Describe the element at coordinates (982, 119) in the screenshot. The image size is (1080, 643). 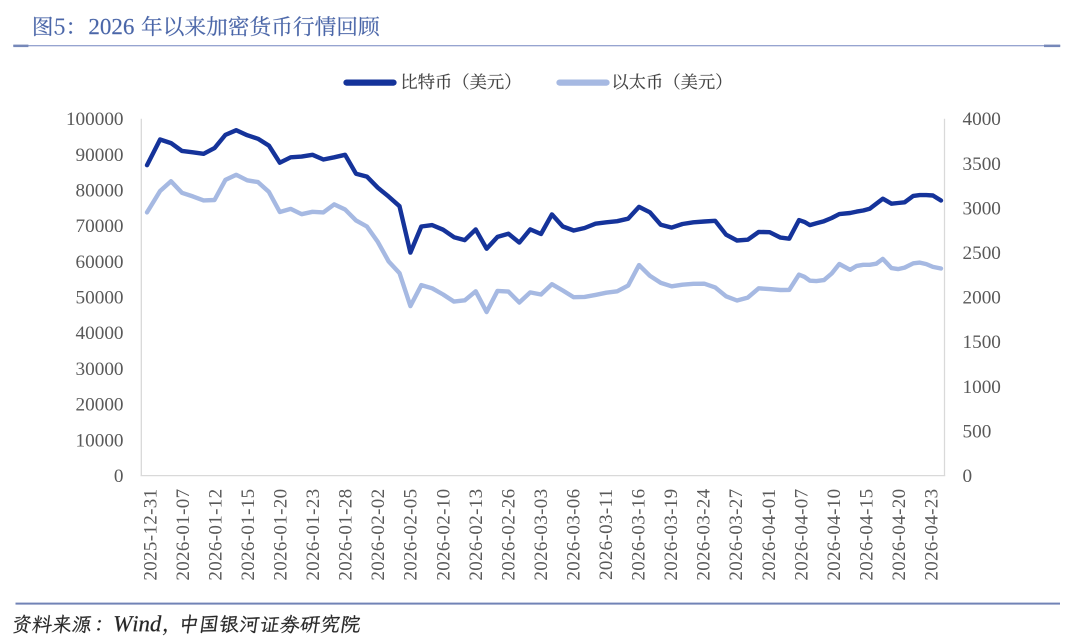
I see `svg-text: 4000` at that location.